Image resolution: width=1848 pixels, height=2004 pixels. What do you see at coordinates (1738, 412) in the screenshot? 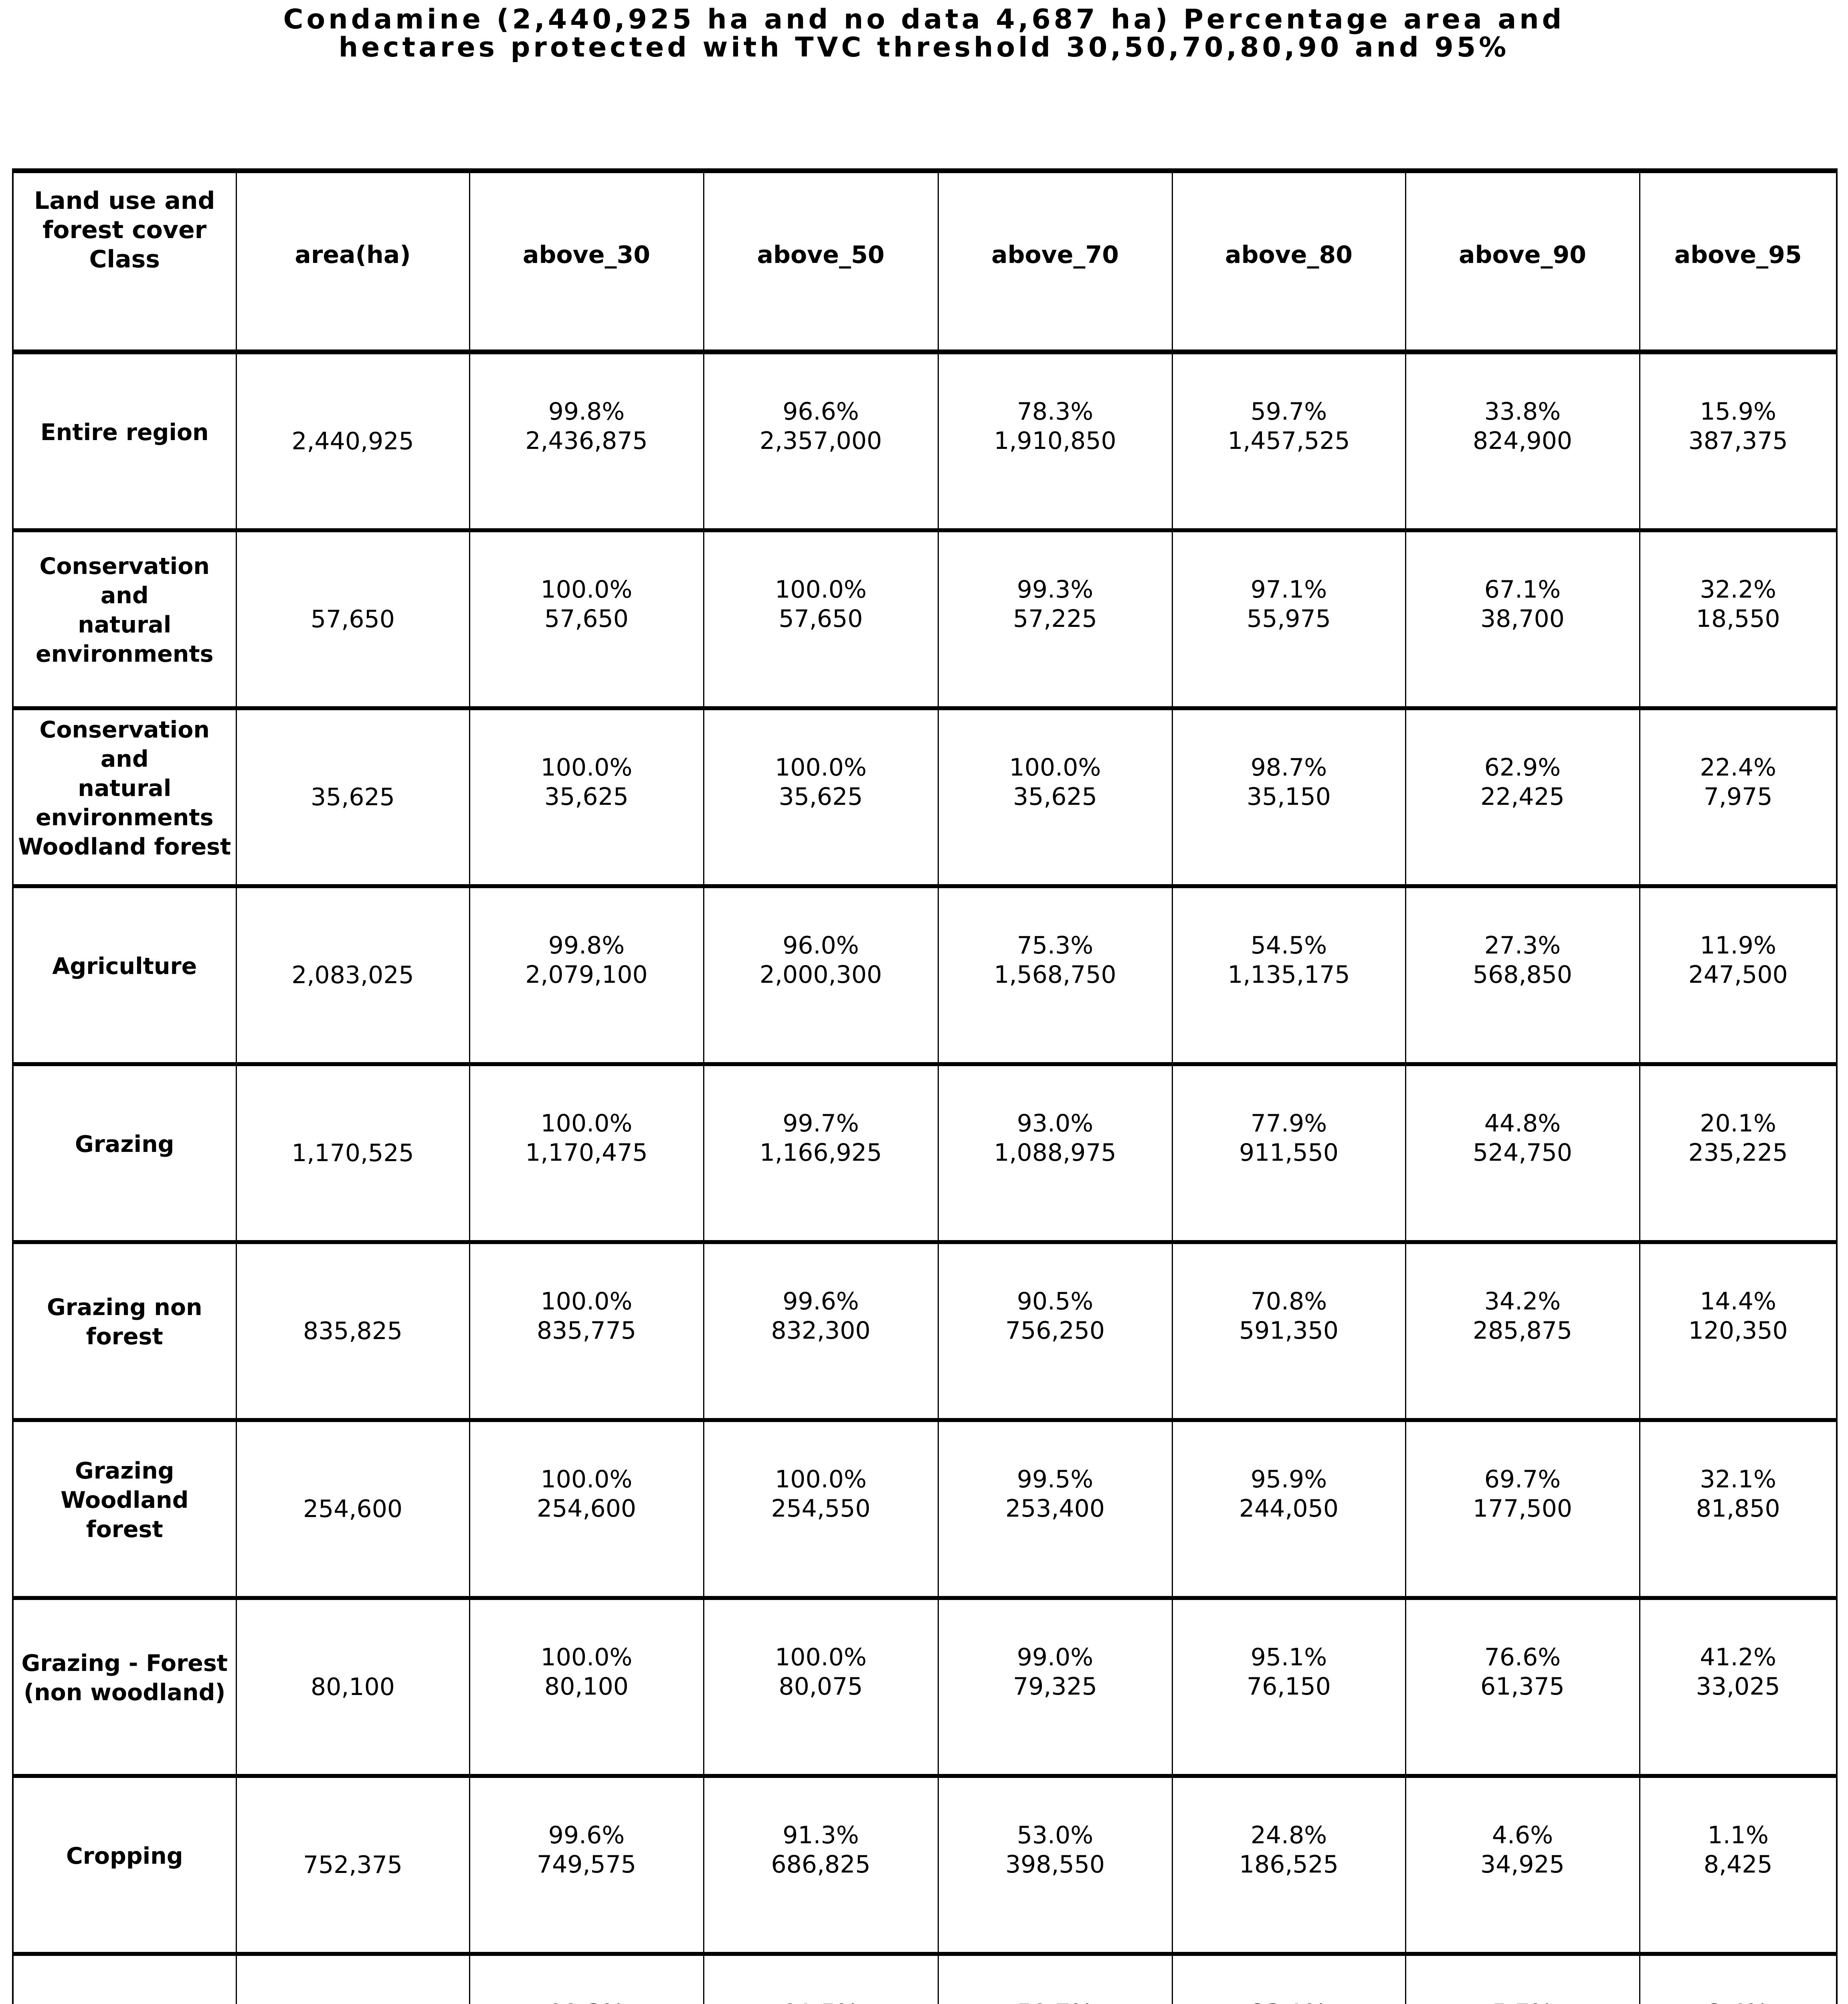
I see `percent-value: 15.9%` at bounding box center [1738, 412].